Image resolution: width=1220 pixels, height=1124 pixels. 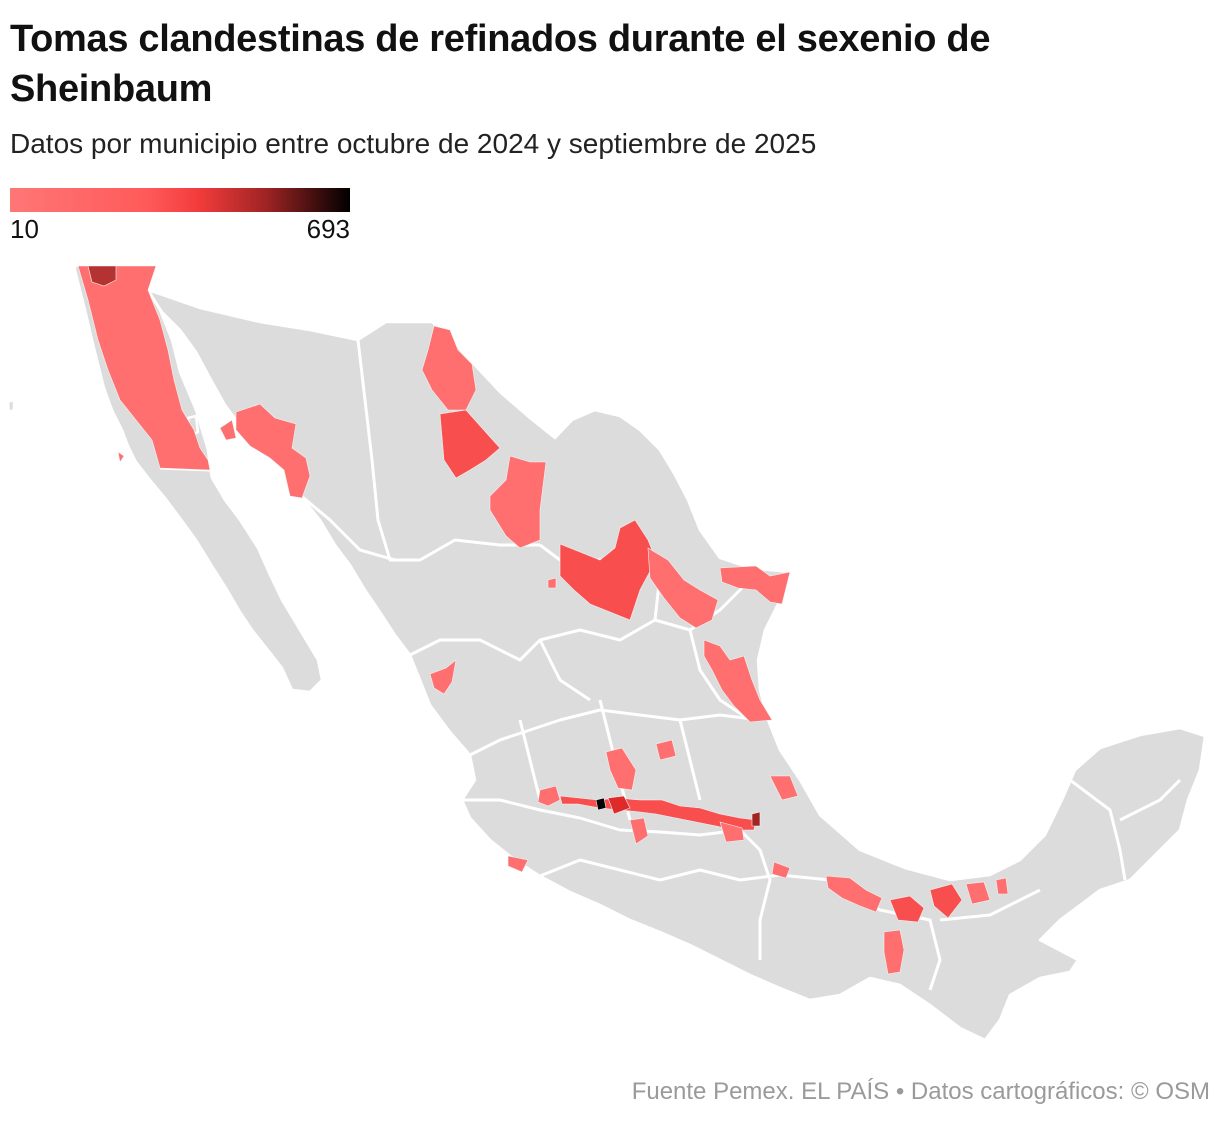 I want to click on municipality-chihuahua-capital, so click(x=470, y=444).